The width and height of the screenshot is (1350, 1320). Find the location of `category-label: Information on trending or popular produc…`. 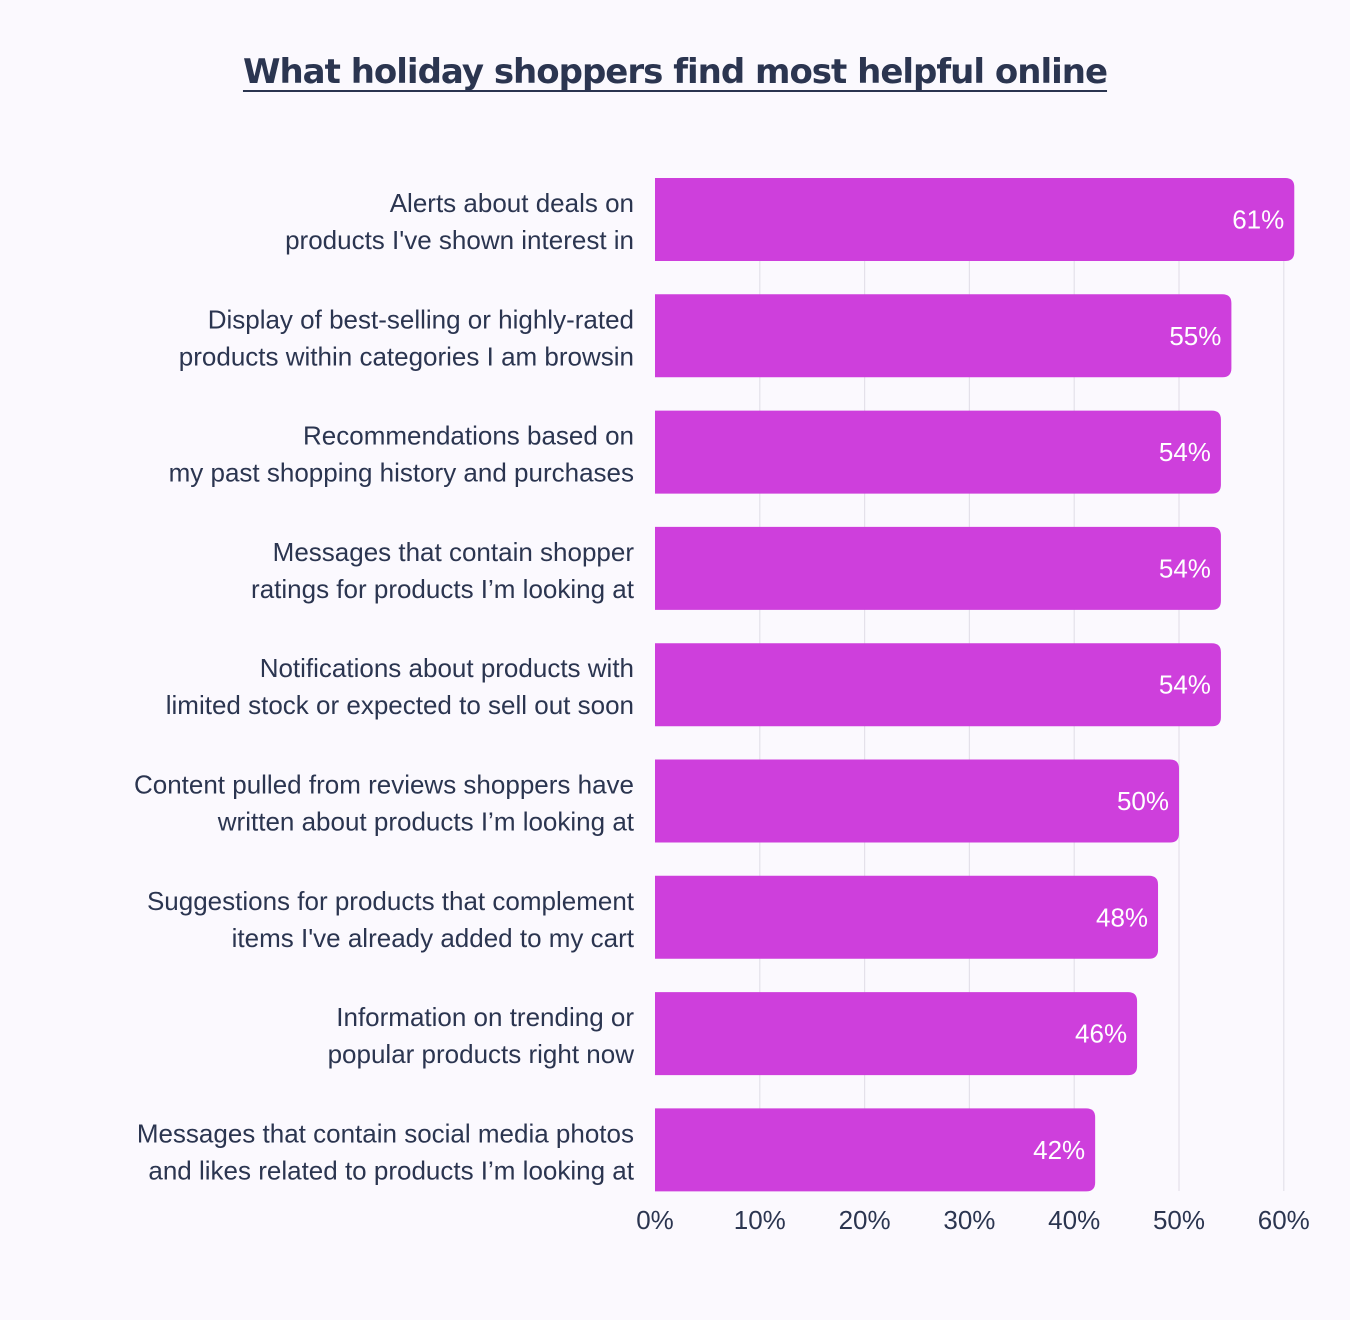

category-label: Information on trending or popular produc… is located at coordinates (481, 1035).